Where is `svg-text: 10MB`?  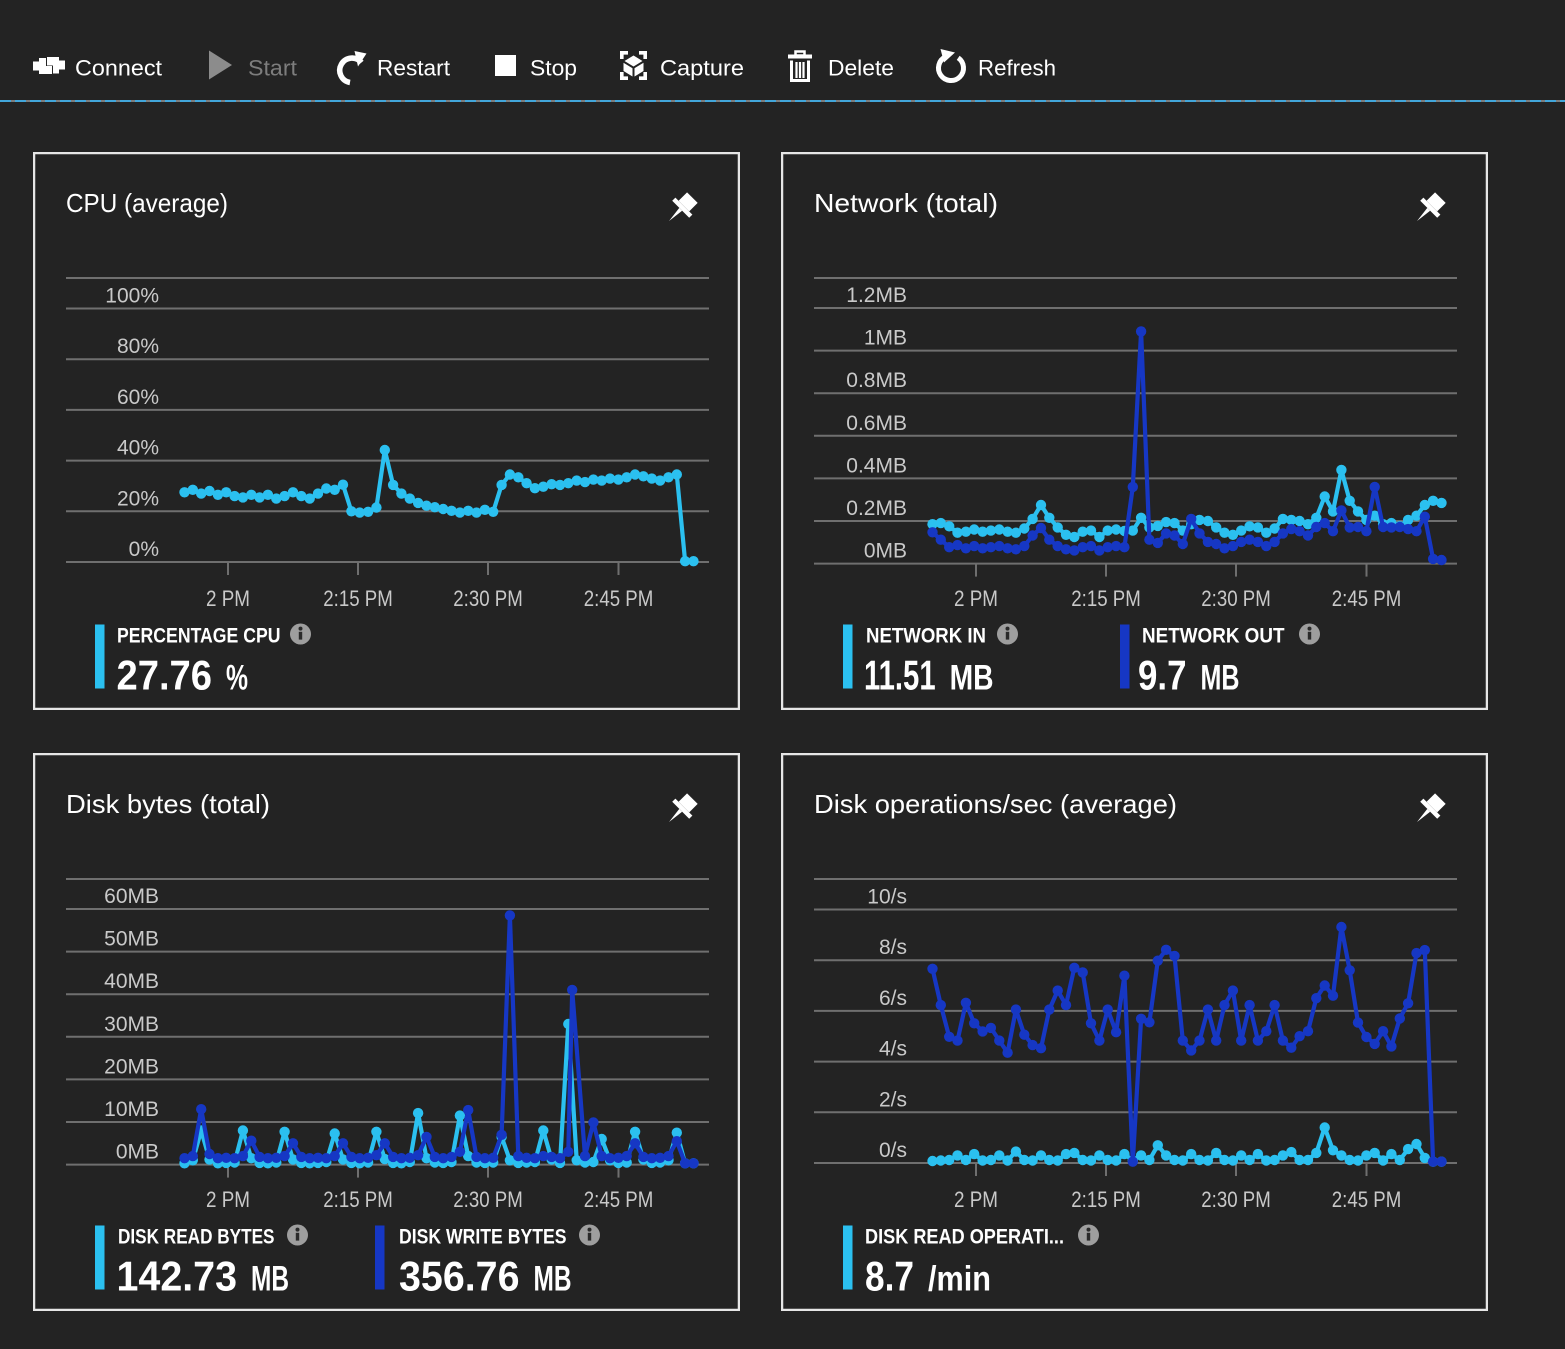
svg-text: 10MB is located at coordinates (131, 1109).